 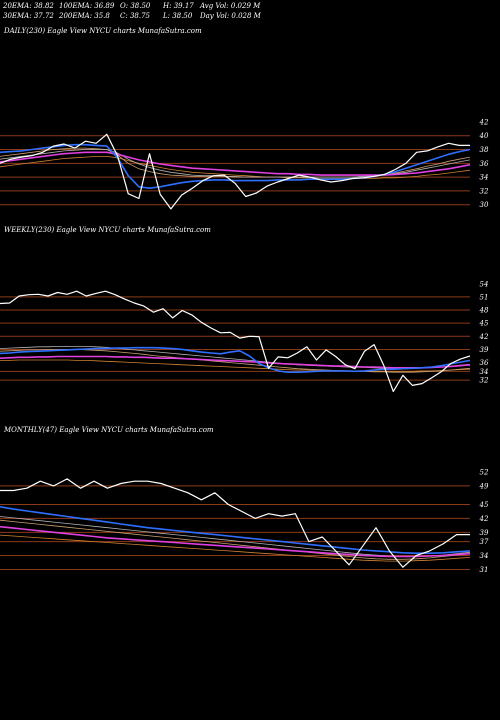 What do you see at coordinates (178, 6) in the screenshot?
I see `high-stat: H: 39.17` at bounding box center [178, 6].